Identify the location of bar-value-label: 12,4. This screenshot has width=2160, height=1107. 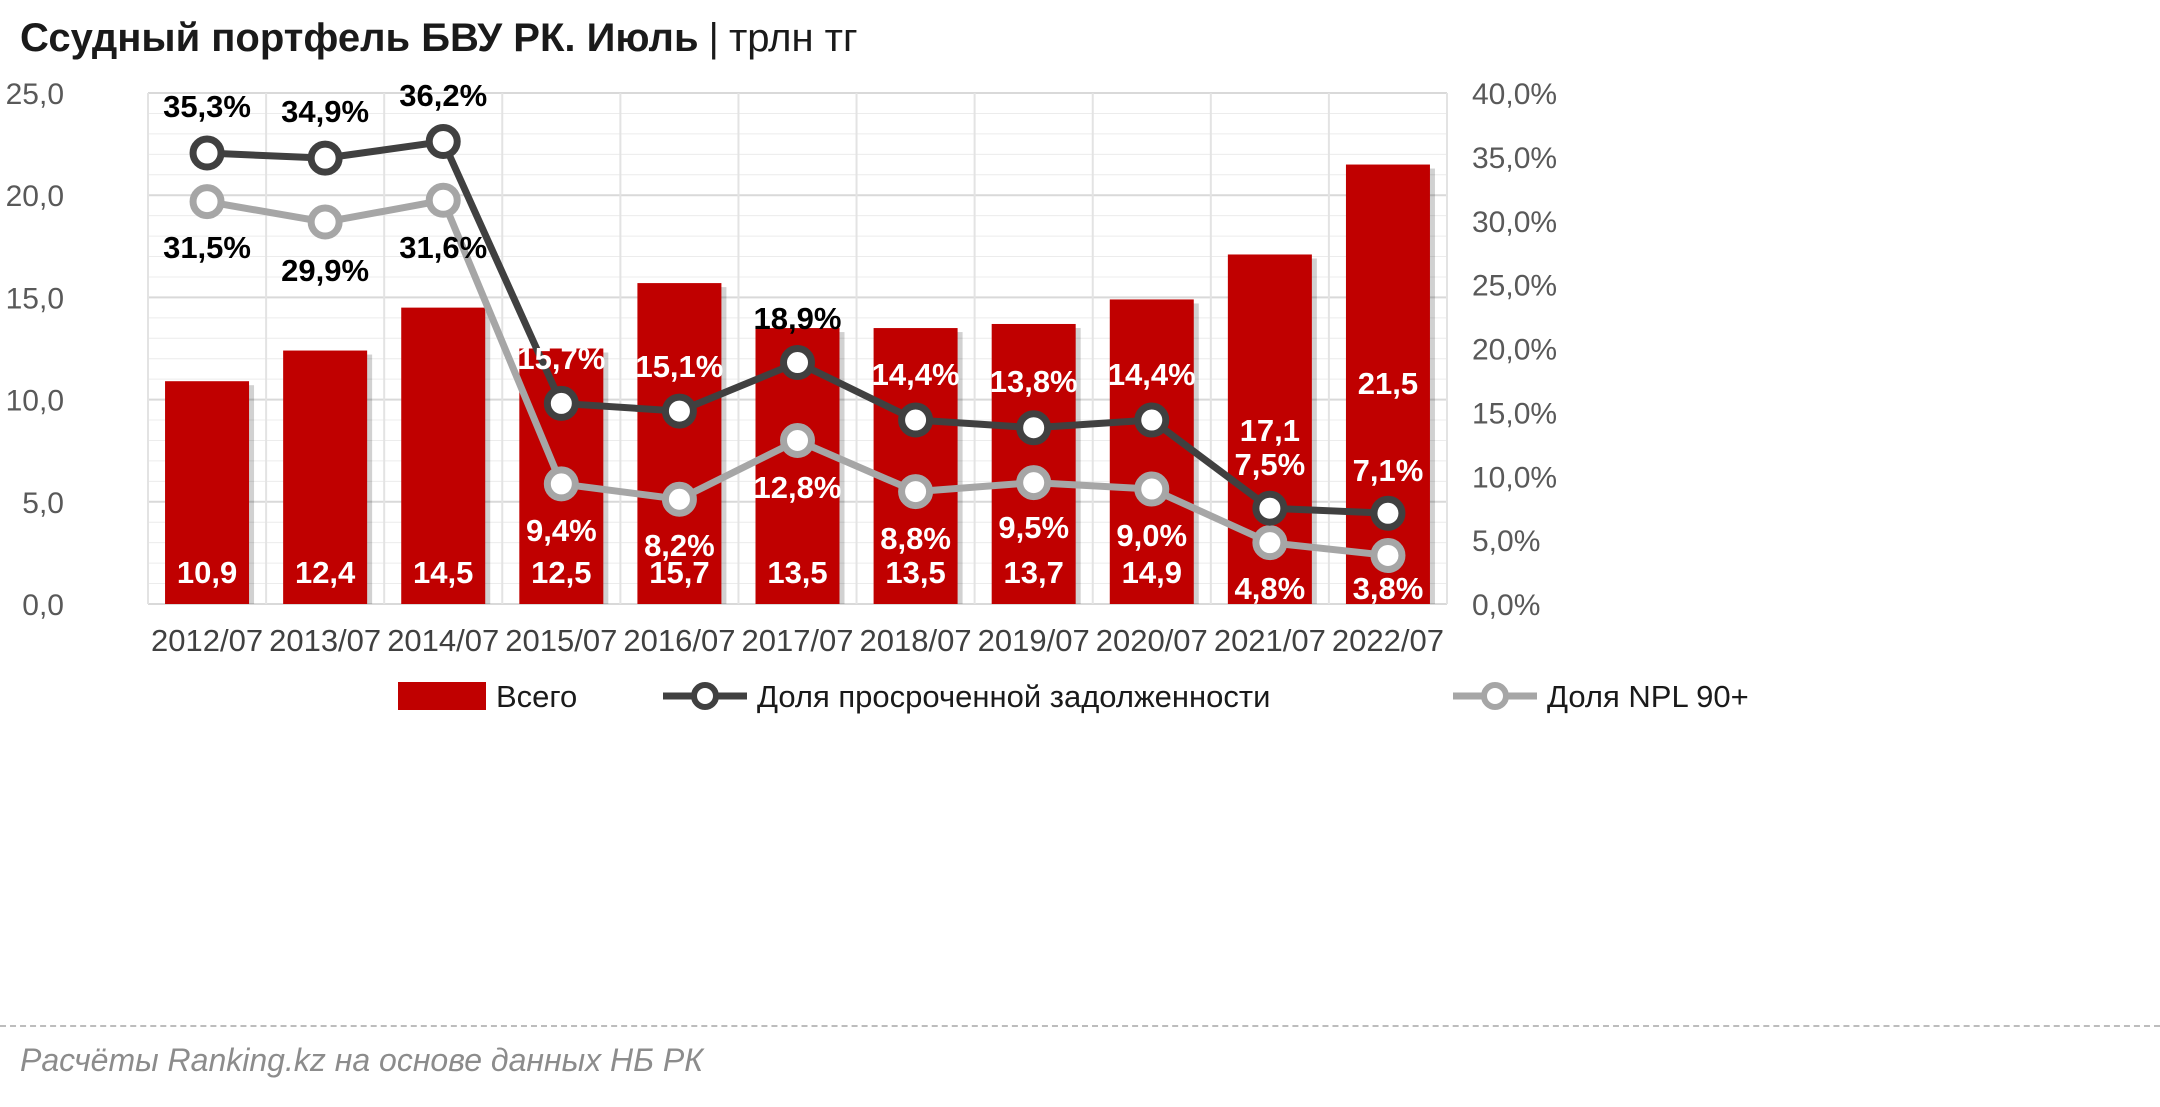
(325, 572).